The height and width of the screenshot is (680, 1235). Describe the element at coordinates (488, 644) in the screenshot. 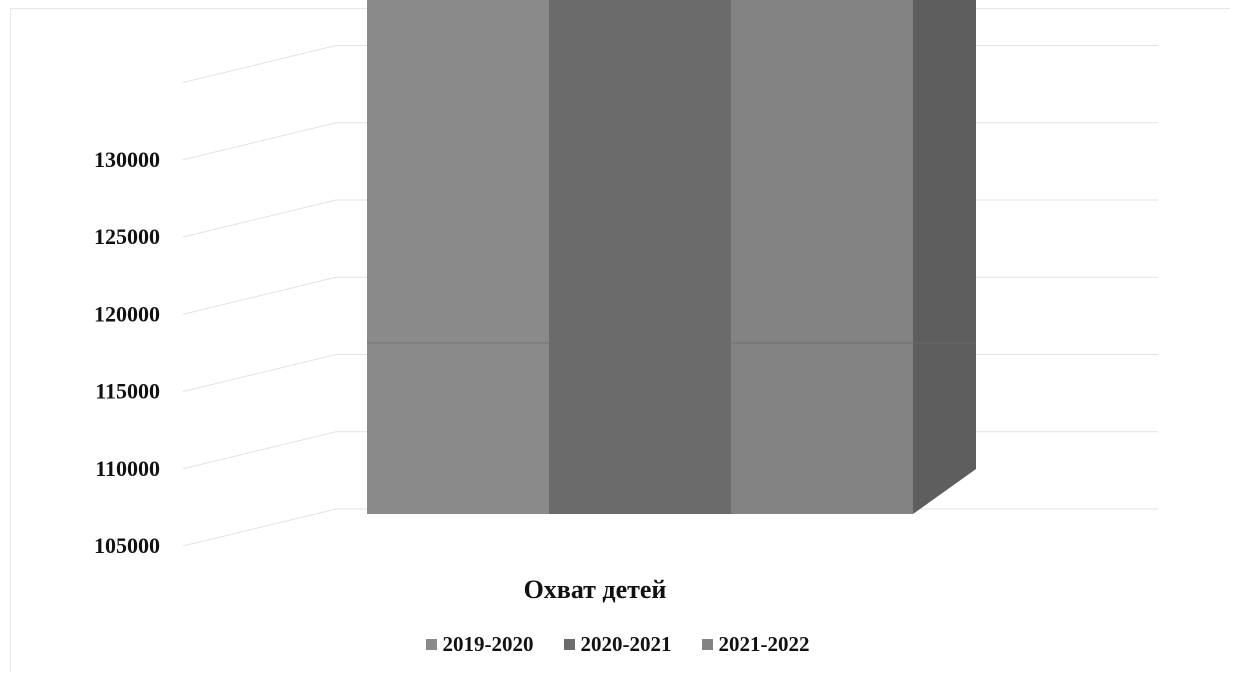

I see `legend-label: 2019-2020` at that location.